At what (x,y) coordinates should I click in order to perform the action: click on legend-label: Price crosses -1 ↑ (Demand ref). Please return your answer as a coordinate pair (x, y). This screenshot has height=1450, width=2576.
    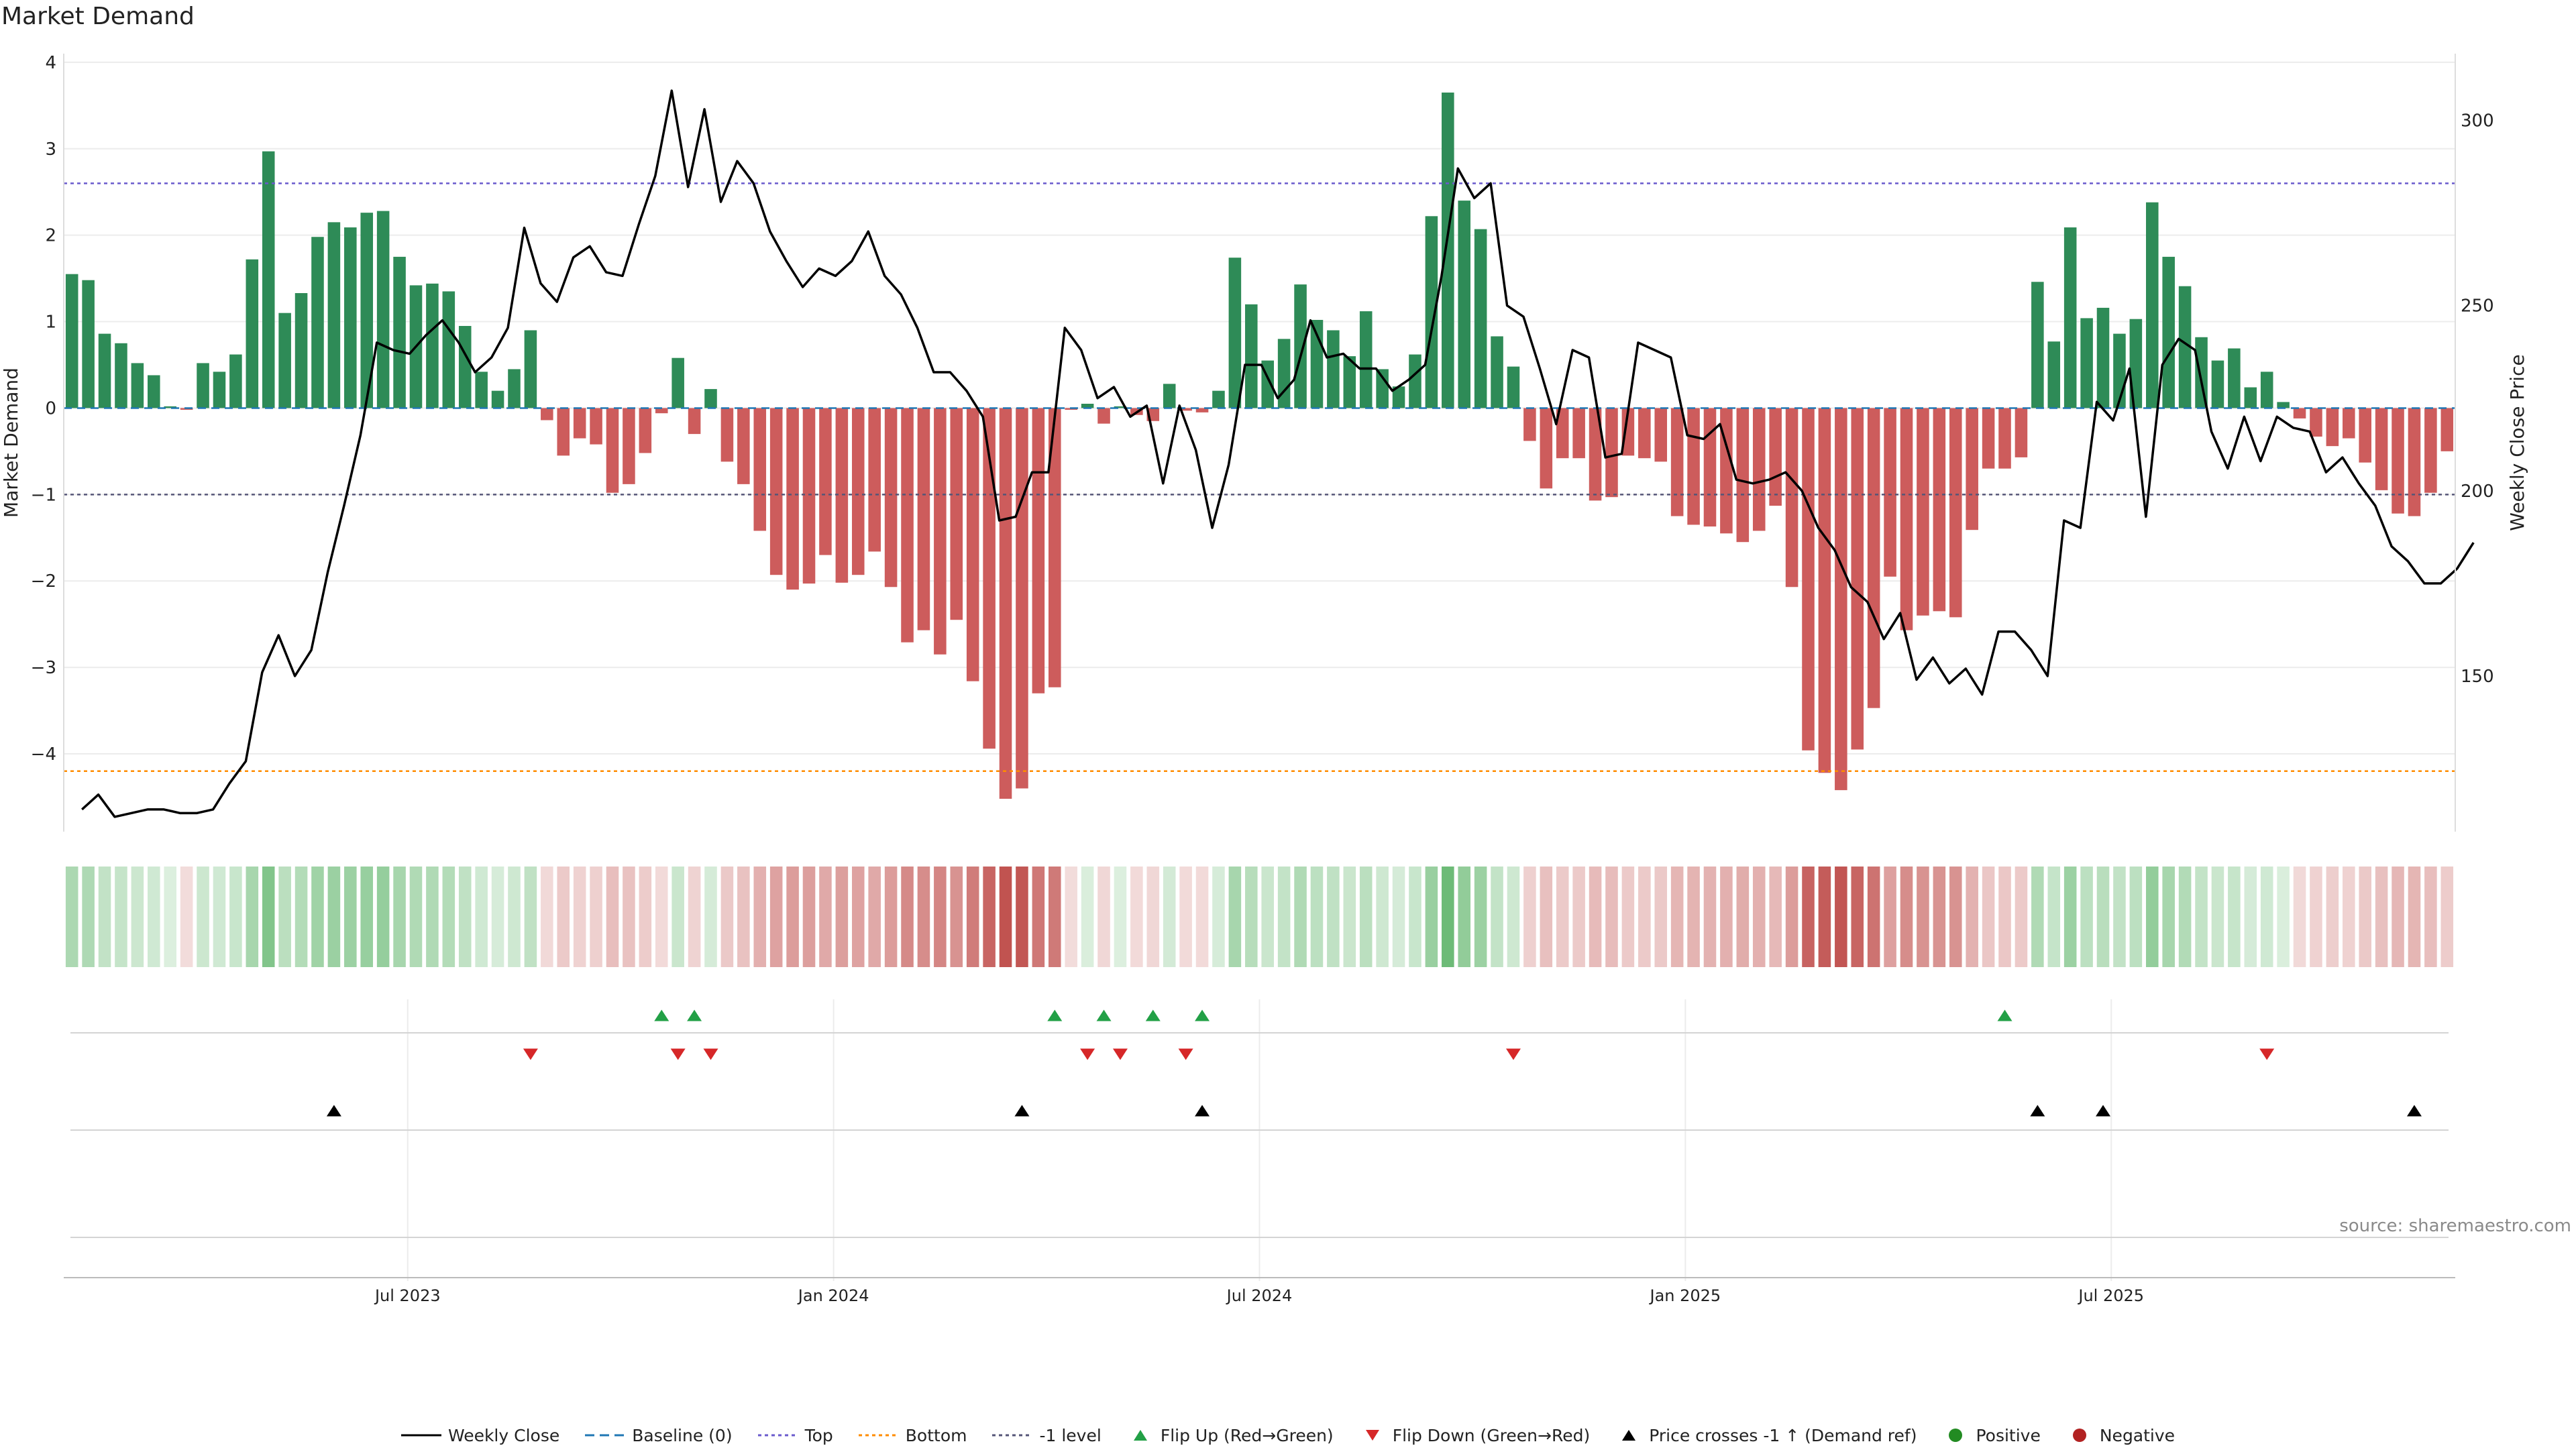
    Looking at the image, I should click on (1783, 1435).